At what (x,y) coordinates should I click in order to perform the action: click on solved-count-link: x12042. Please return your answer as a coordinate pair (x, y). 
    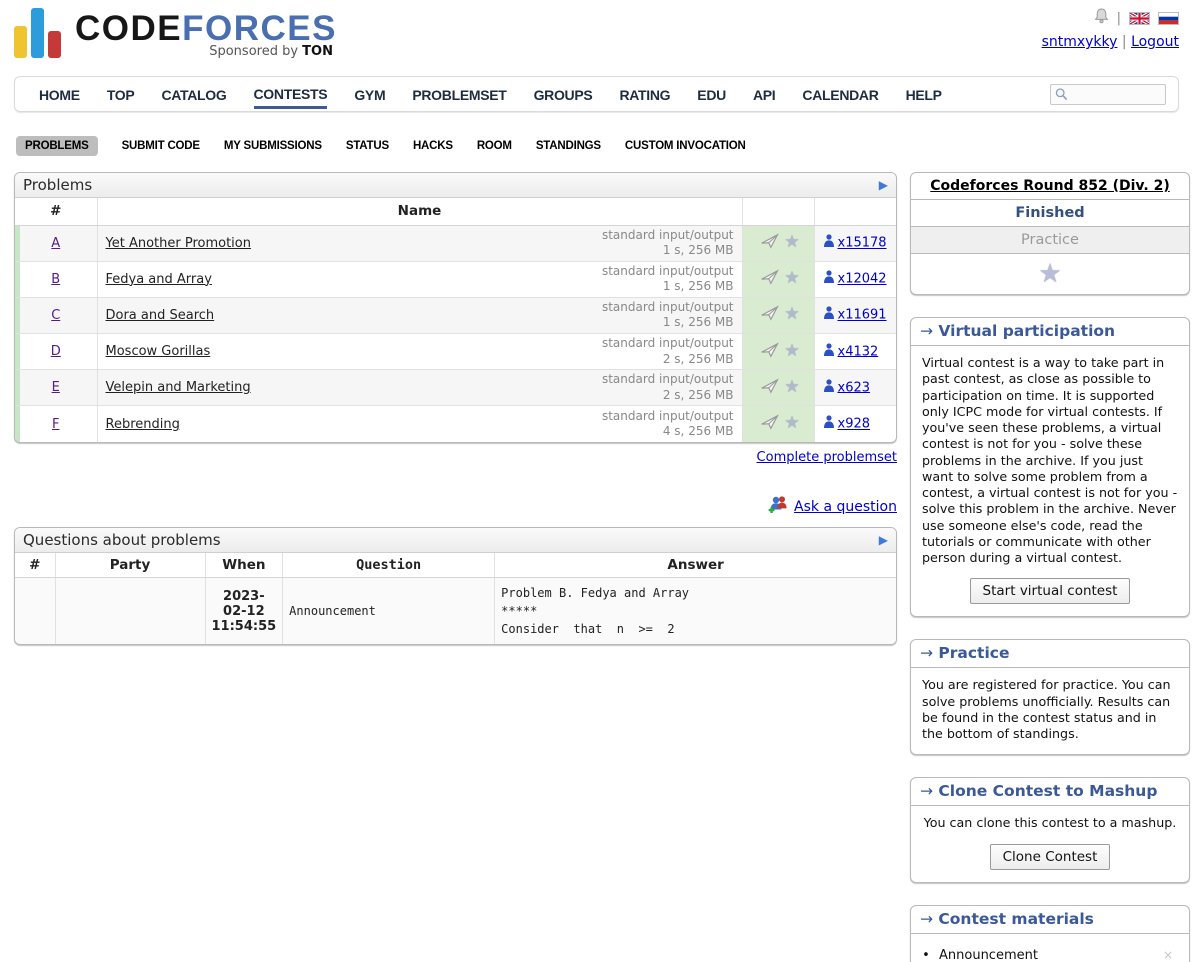
    Looking at the image, I should click on (862, 279).